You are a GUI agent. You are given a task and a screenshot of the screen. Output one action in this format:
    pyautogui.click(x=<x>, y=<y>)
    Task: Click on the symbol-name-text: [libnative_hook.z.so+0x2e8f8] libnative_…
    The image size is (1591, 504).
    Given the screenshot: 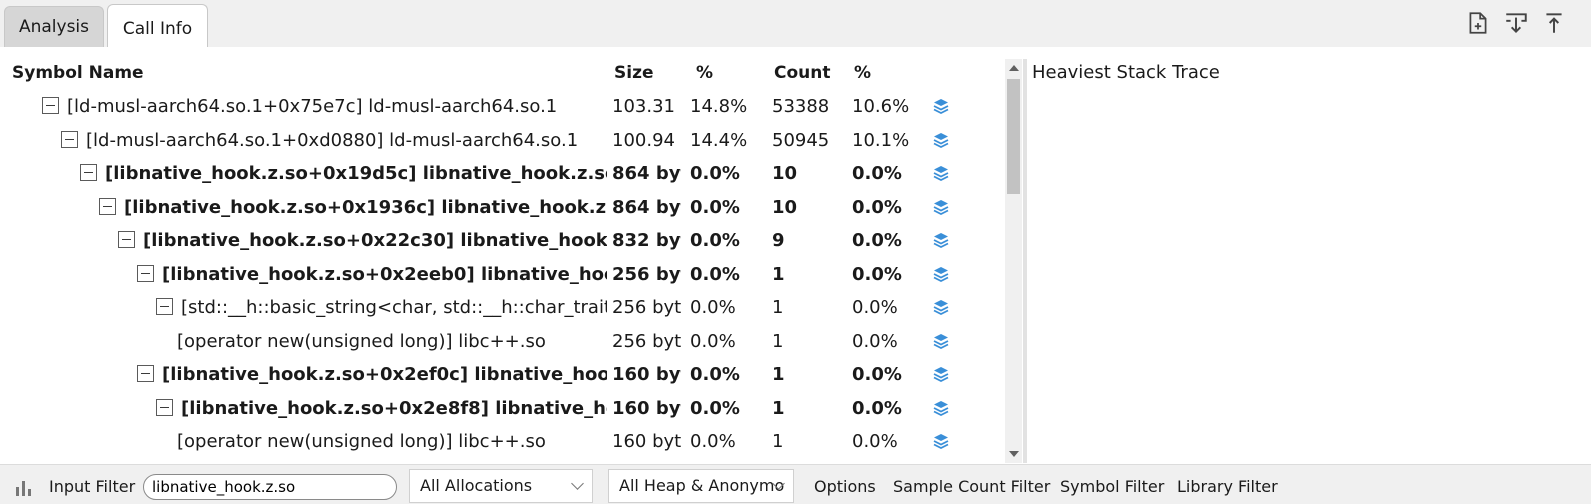 What is the action you would take?
    pyautogui.click(x=394, y=408)
    